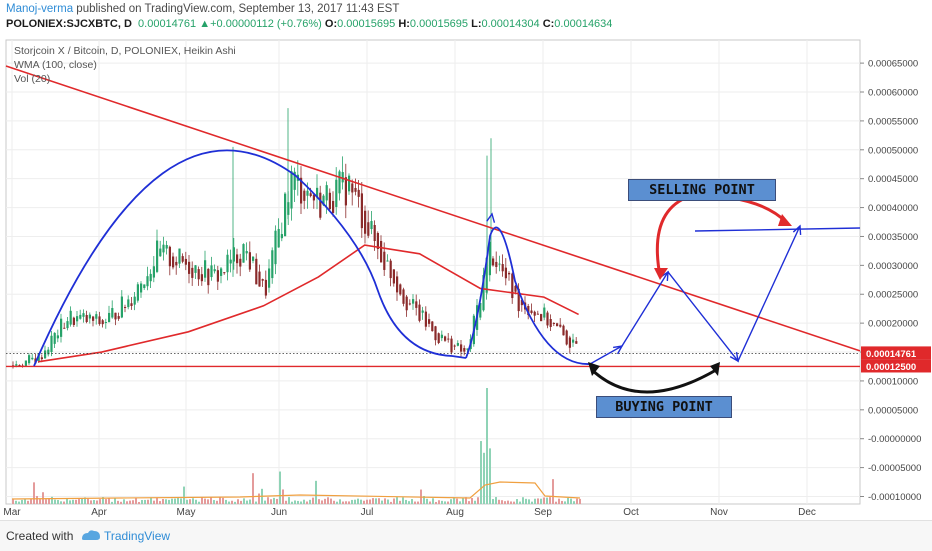 The width and height of the screenshot is (932, 551). I want to click on high-value: 0.00015695, so click(439, 24).